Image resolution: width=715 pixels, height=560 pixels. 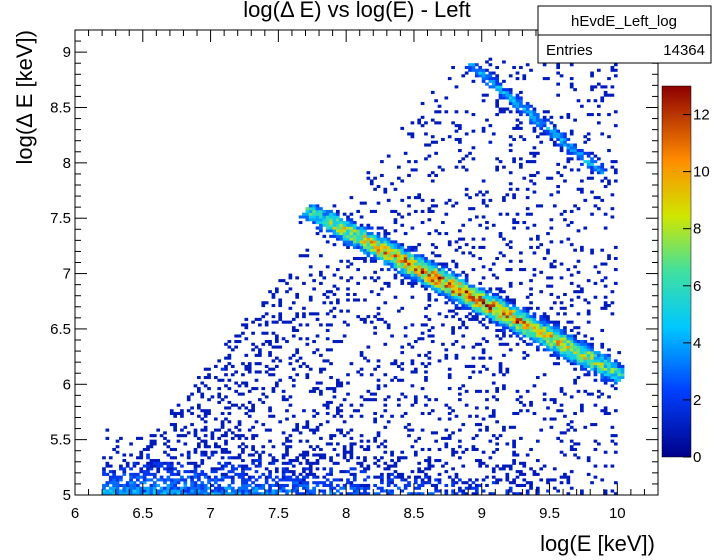 What do you see at coordinates (439, 294) in the screenshot?
I see `heatmap-cell-1980` at bounding box center [439, 294].